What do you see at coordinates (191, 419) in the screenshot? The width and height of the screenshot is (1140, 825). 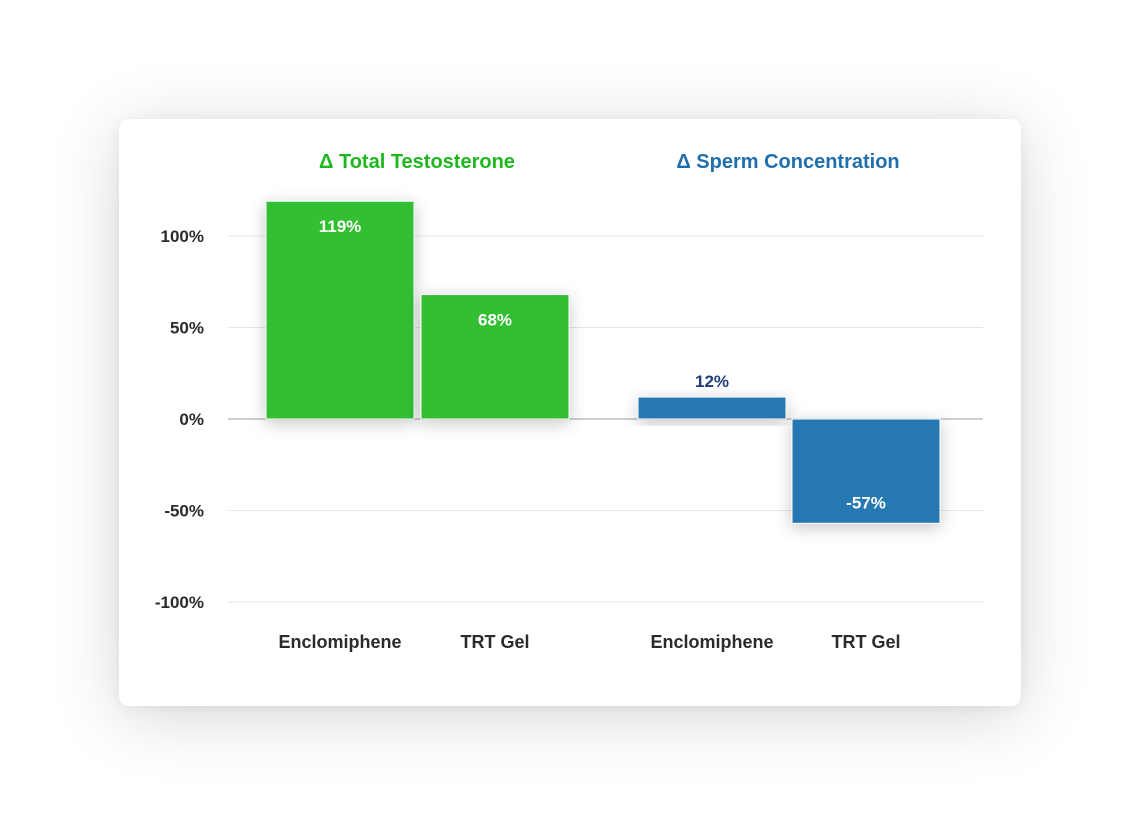 I see `y-tick-label: 0%` at bounding box center [191, 419].